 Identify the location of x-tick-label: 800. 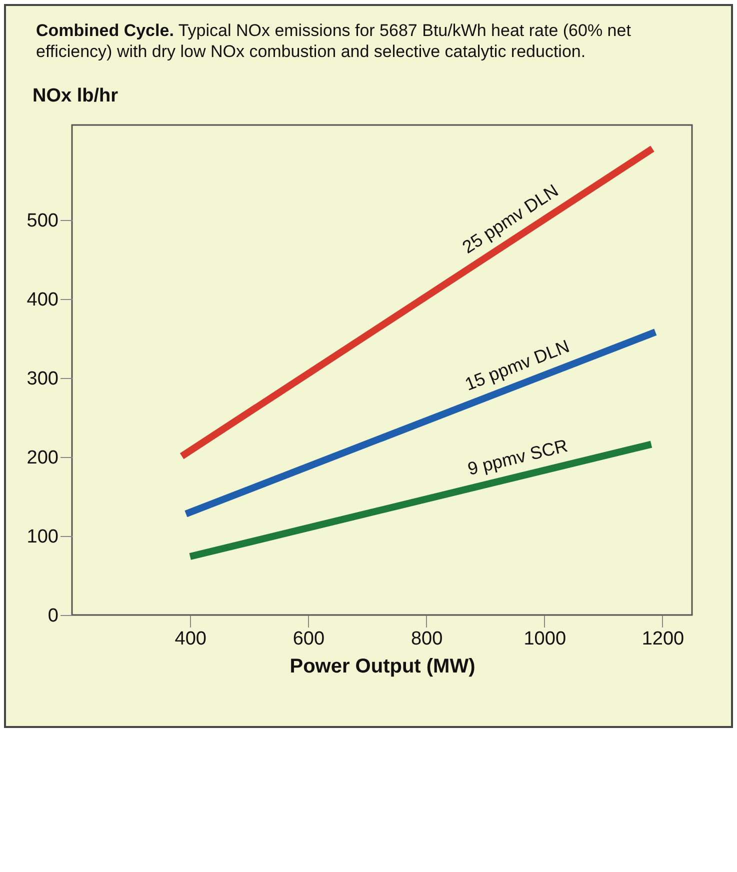
(426, 639).